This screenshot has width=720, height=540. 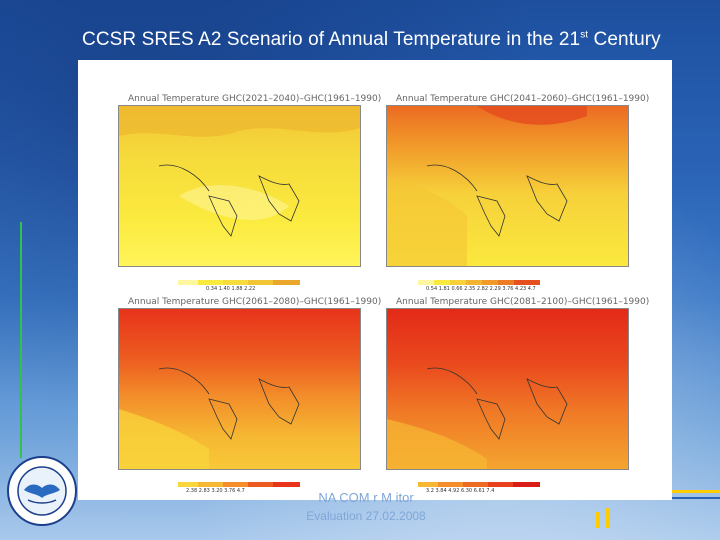 What do you see at coordinates (366, 516) in the screenshot?
I see `footer-line-2: Evaluation 27.02.2008` at bounding box center [366, 516].